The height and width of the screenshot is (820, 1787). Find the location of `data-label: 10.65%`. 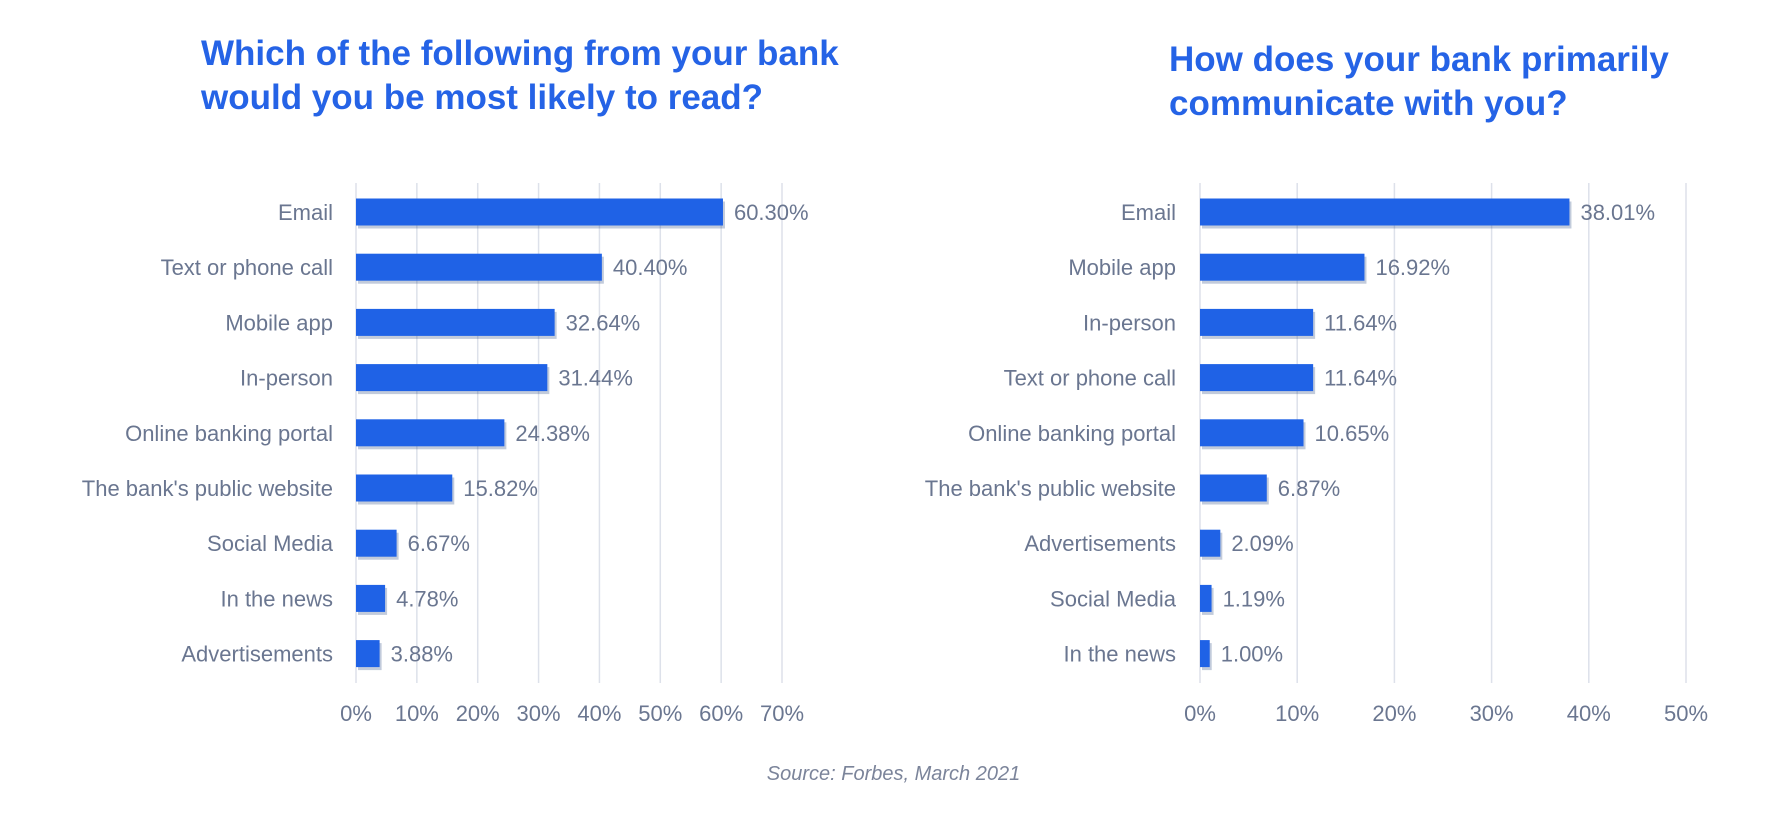

data-label: 10.65% is located at coordinates (1352, 433).